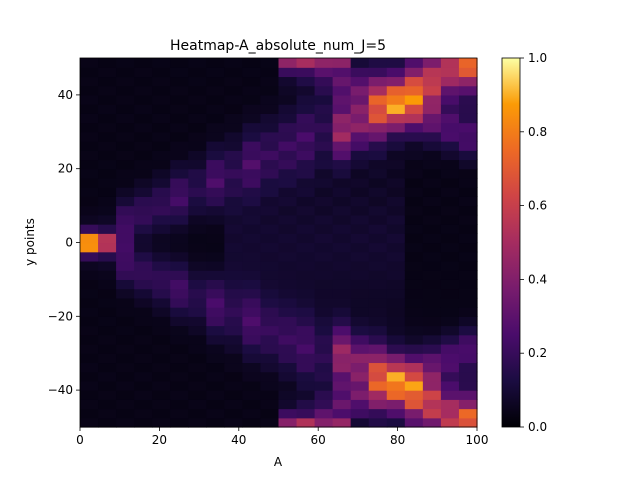 This screenshot has width=640, height=480. What do you see at coordinates (278, 46) in the screenshot?
I see `chart-title: Heatmap-A_absolute_num_J=5` at bounding box center [278, 46].